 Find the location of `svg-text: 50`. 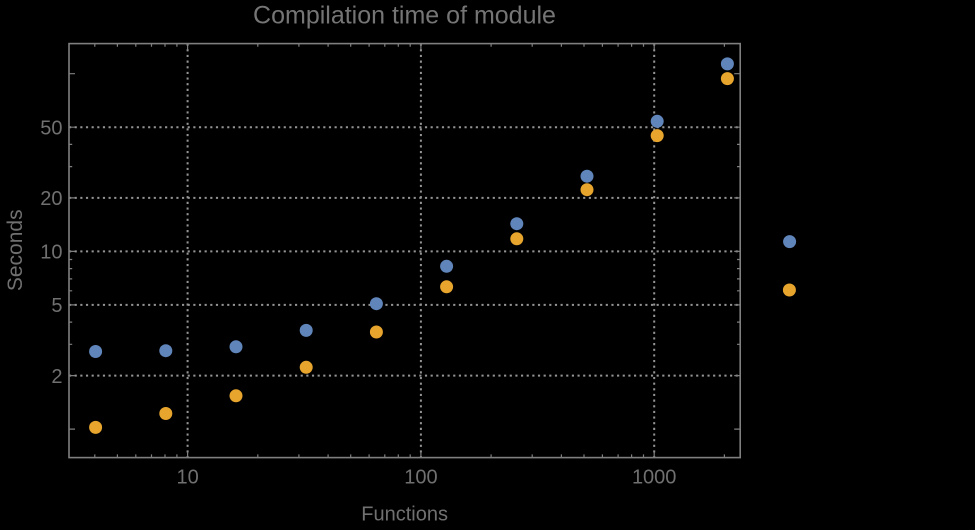

svg-text: 50 is located at coordinates (51, 128).